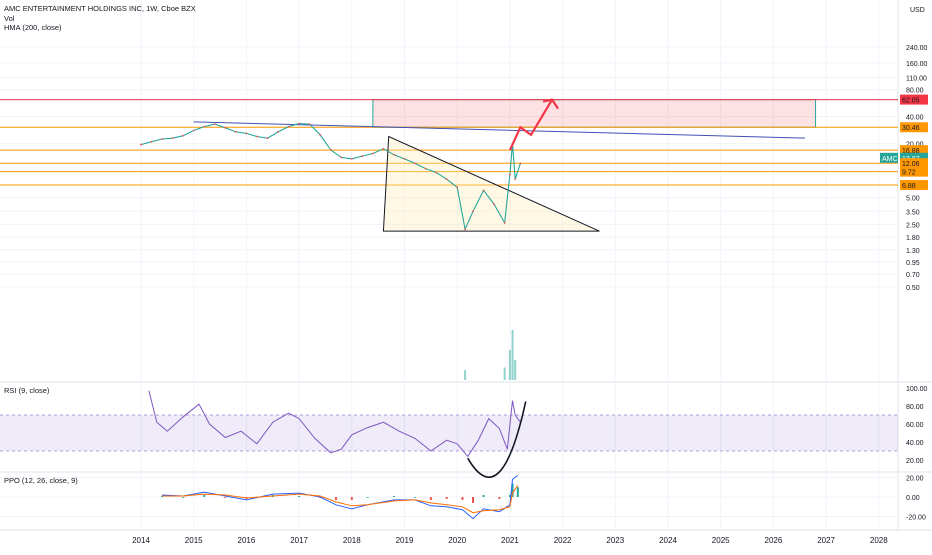 The width and height of the screenshot is (932, 555). I want to click on rsi-line, so click(334, 424).